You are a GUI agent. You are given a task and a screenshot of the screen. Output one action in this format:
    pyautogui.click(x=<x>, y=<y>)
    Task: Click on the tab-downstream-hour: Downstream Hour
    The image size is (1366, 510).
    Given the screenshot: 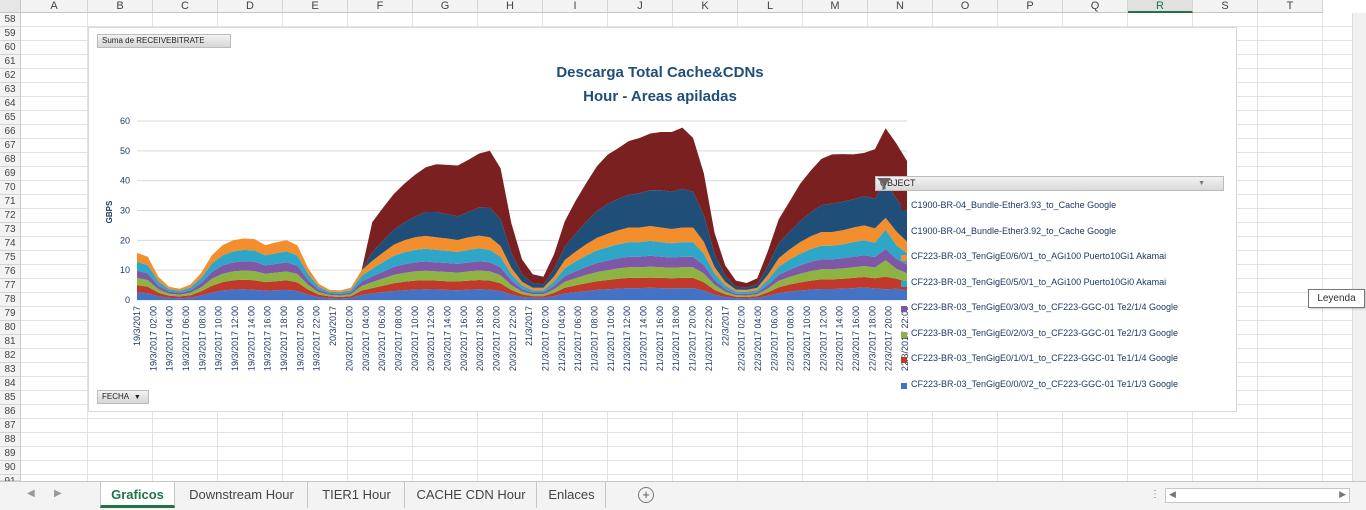 What is the action you would take?
    pyautogui.click(x=242, y=495)
    